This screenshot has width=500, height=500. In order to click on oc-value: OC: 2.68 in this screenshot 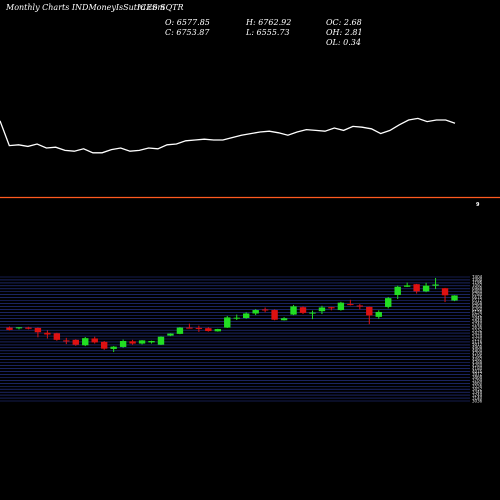, I will do `click(344, 22)`.